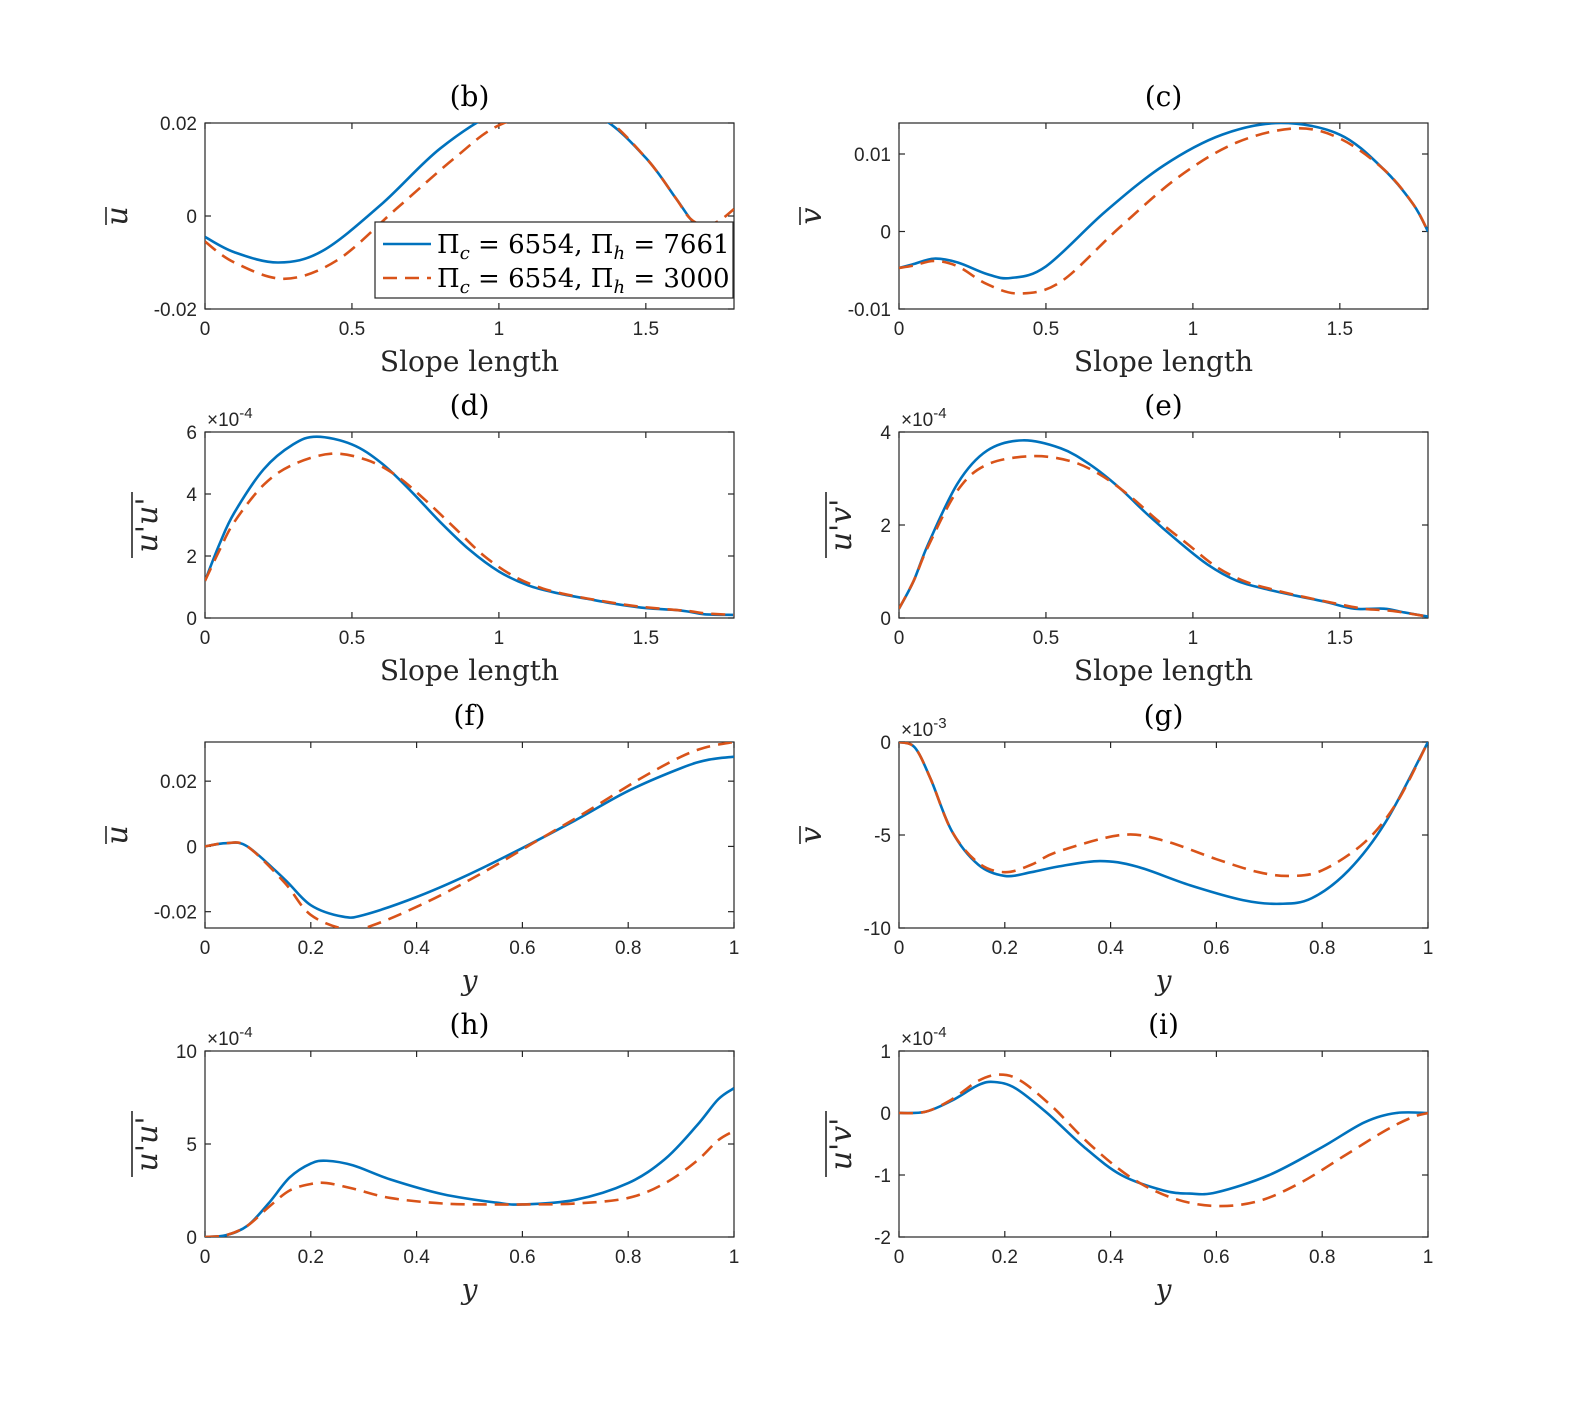 The height and width of the screenshot is (1407, 1578). I want to click on legend-entry-1: Πc = 6554, Πh = 7661, so click(583, 247).